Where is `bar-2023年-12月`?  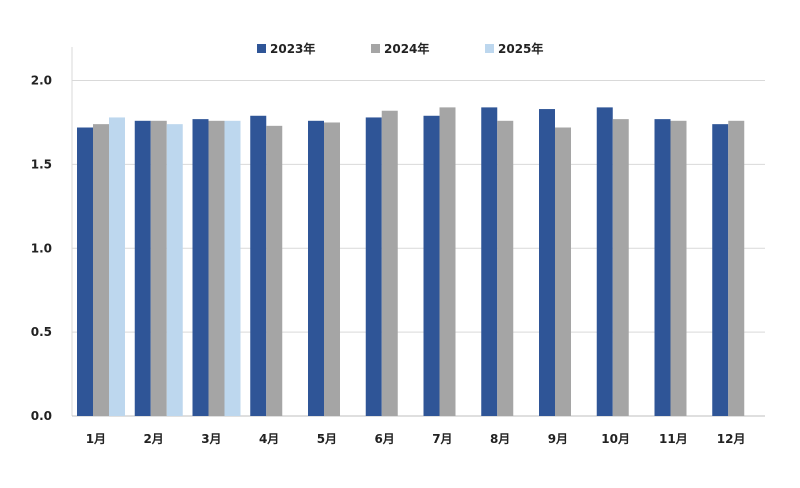
bar-2023年-12月 is located at coordinates (720, 270).